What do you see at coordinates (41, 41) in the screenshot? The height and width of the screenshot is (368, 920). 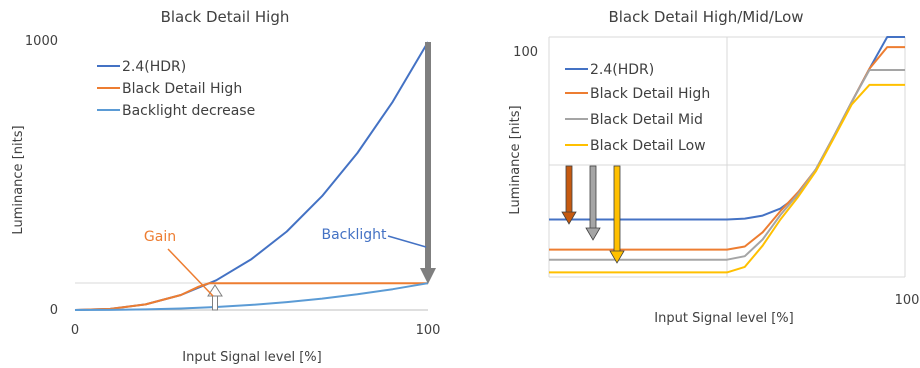 I see `chart-1-y-tick-max: 1000` at bounding box center [41, 41].